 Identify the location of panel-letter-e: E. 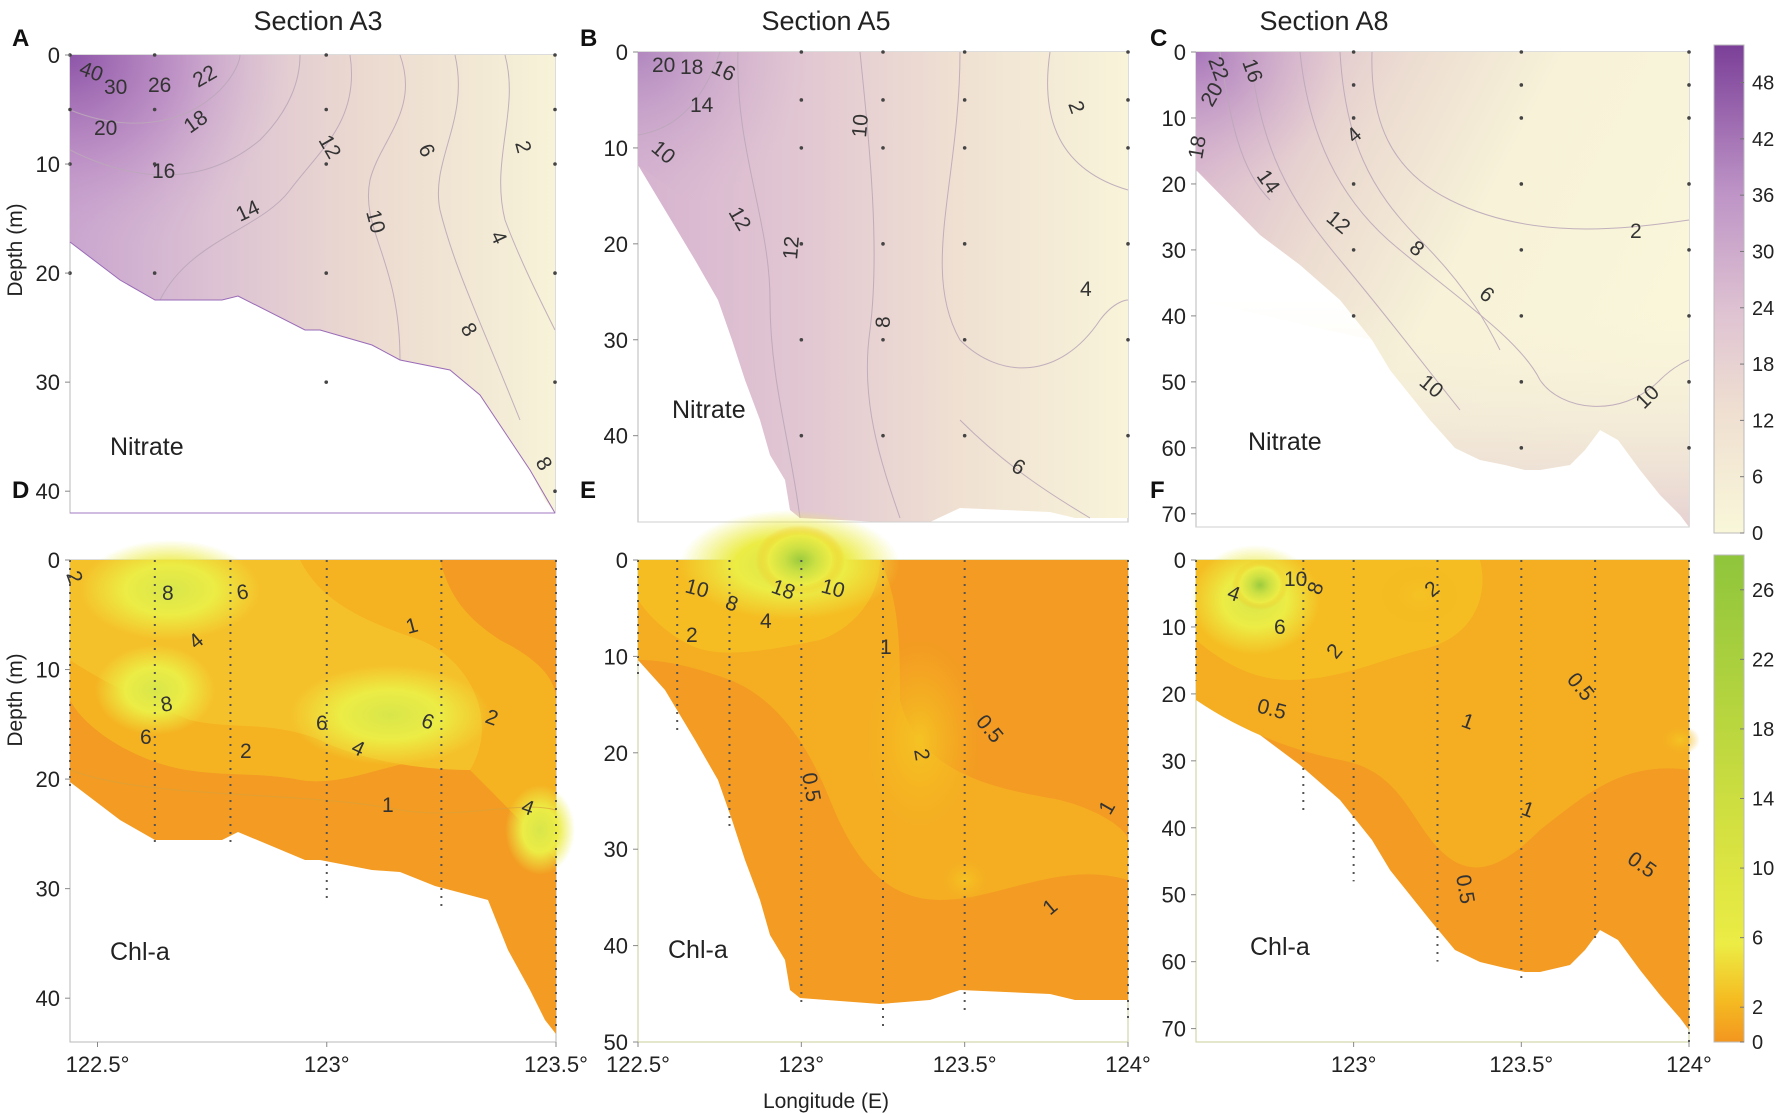
(588, 490).